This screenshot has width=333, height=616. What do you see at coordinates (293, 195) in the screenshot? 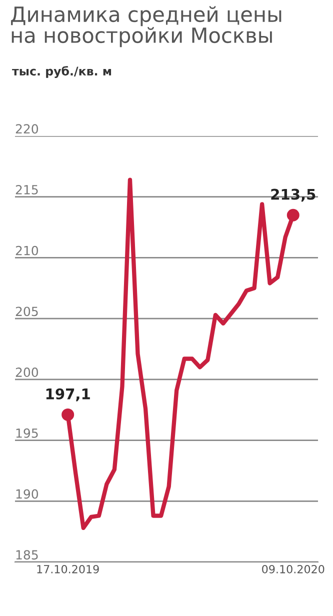
I see `data-label: 213,5` at bounding box center [293, 195].